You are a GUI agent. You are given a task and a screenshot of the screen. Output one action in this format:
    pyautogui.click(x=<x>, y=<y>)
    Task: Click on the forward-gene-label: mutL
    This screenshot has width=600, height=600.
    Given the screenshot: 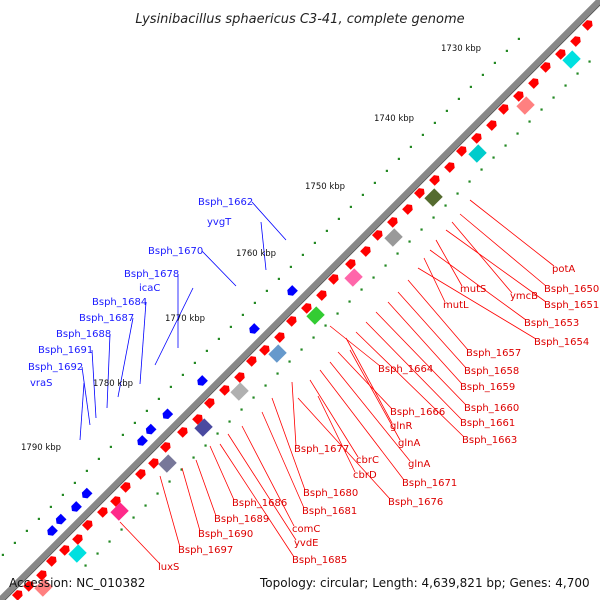 What is the action you would take?
    pyautogui.click(x=456, y=305)
    